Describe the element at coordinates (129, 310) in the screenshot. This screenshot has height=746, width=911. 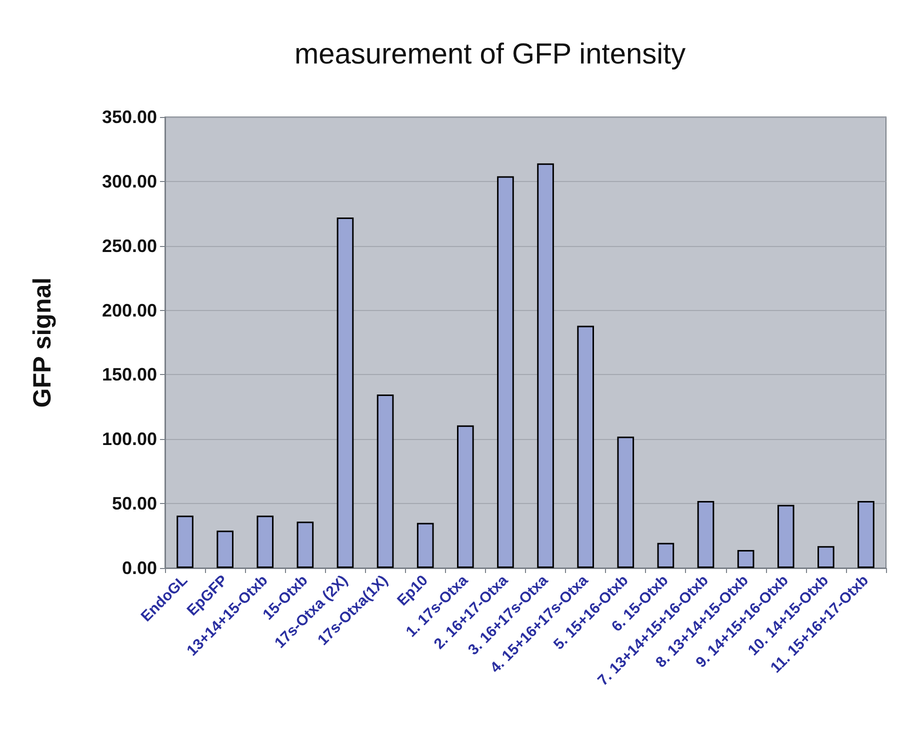
I see `y-tick-label: 200.00` at that location.